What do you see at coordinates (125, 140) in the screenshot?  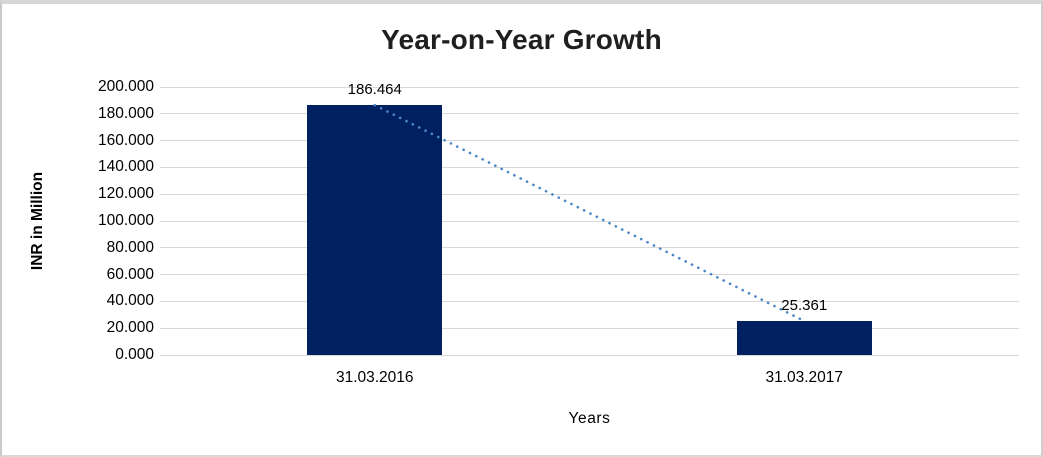 I see `y-axis-tick-label: 160.000` at bounding box center [125, 140].